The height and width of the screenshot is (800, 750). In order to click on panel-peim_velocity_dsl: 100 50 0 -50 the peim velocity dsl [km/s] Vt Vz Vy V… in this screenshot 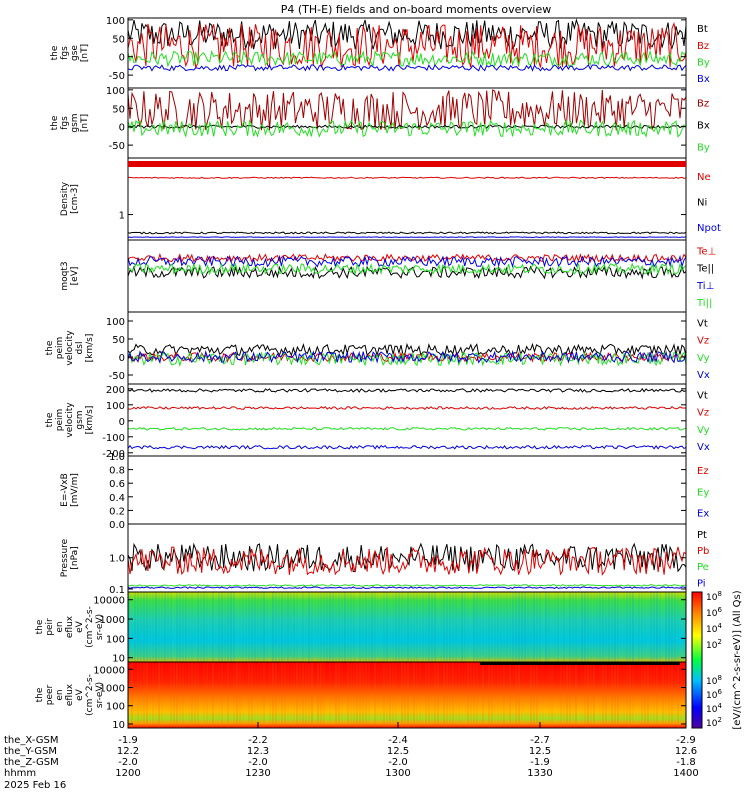, I will do `click(377, 348)`.